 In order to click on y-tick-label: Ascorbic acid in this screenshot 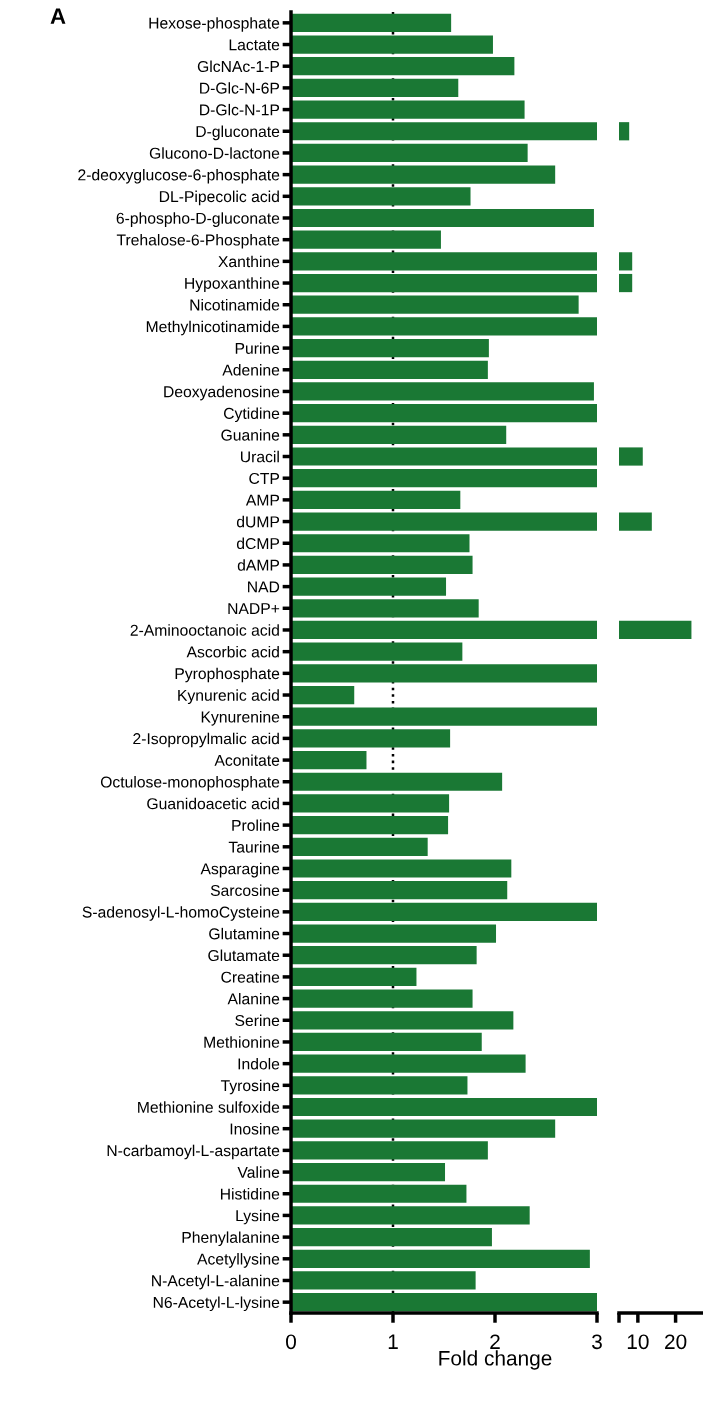, I will do `click(232, 651)`.